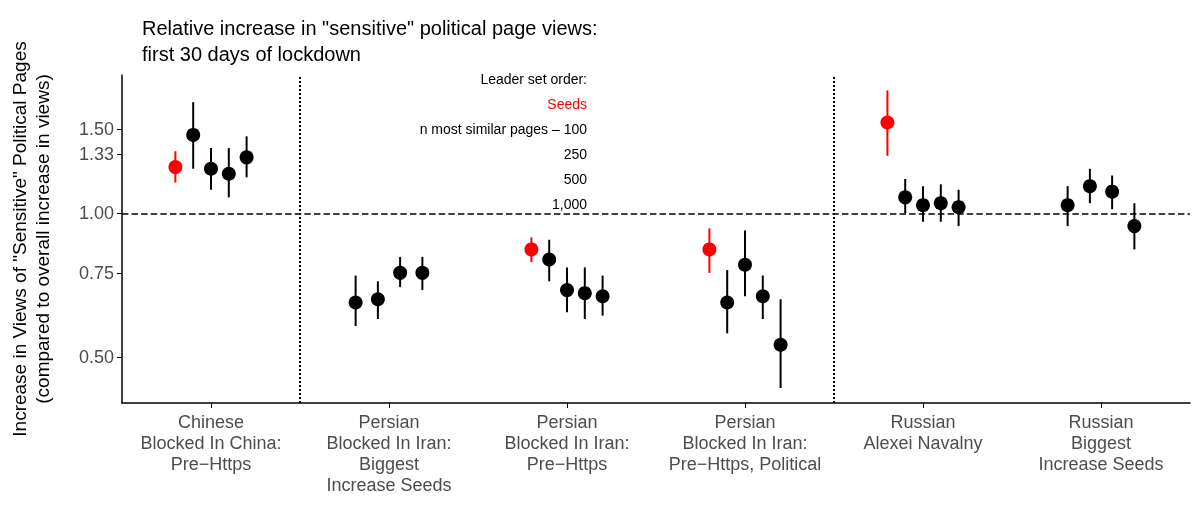 This screenshot has width=1193, height=508. Describe the element at coordinates (1101, 442) in the screenshot. I see `x-tick-label: Russian Biggest Increase Seeds` at that location.